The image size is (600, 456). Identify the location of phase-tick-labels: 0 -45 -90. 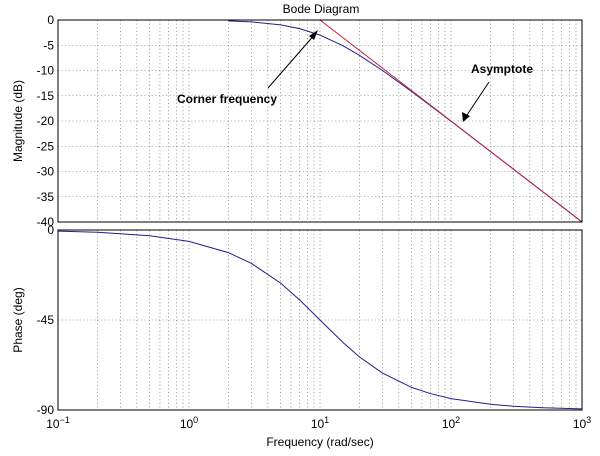
(46, 320).